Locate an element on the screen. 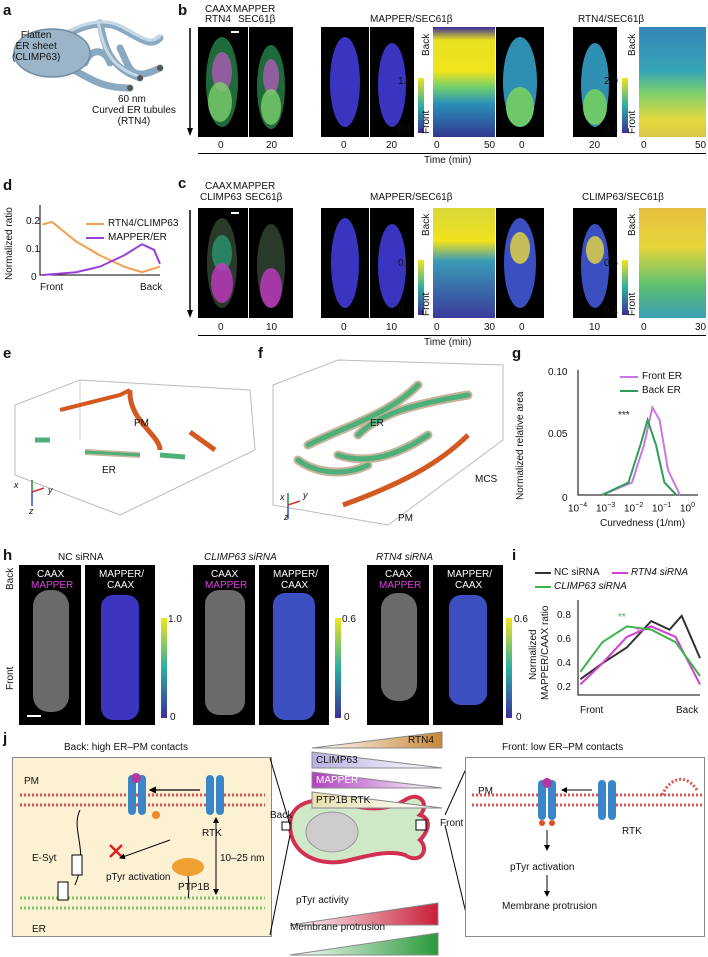  g-xtick-1: 10⁻⁴ is located at coordinates (578, 508).